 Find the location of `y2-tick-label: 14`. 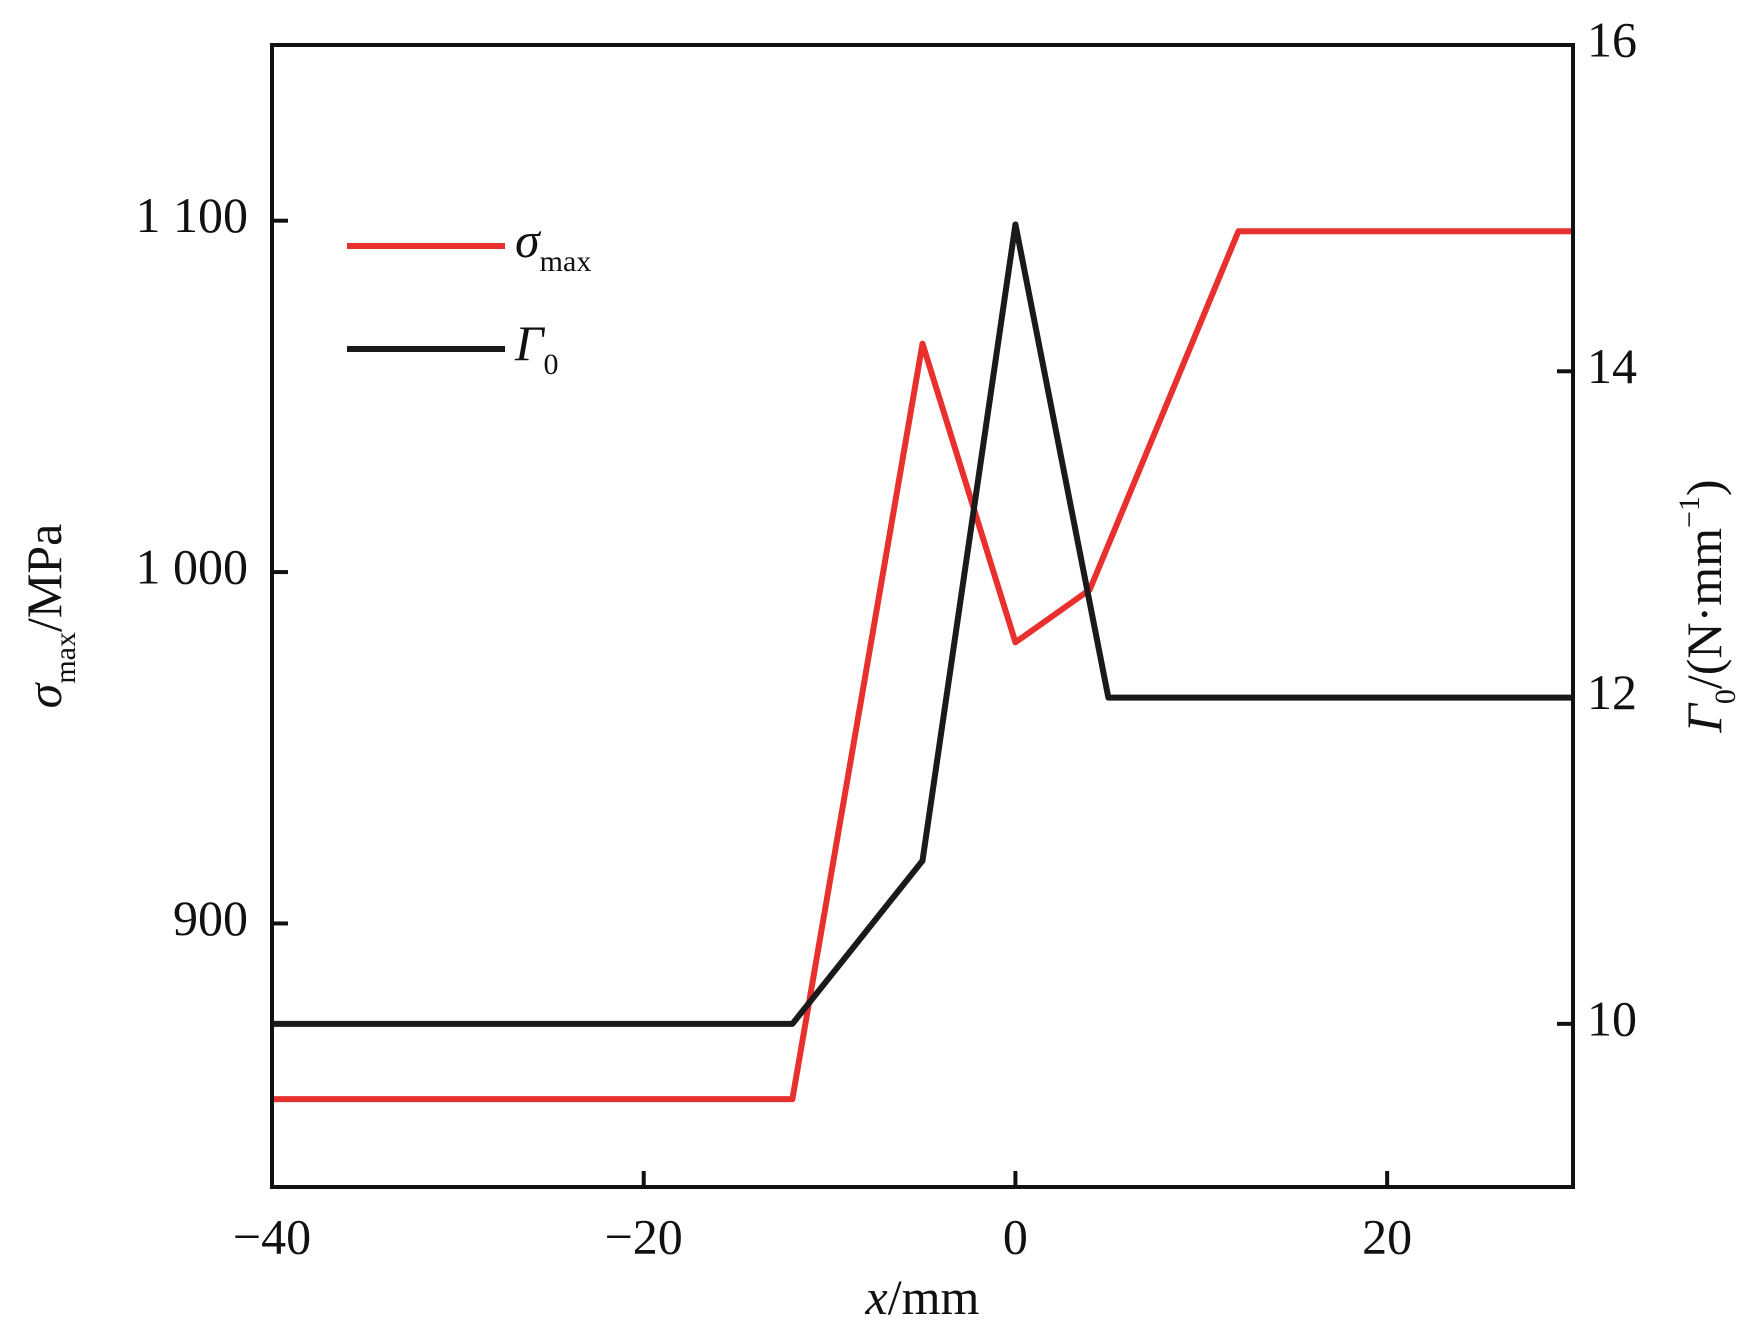

y2-tick-label: 14 is located at coordinates (1612, 366).